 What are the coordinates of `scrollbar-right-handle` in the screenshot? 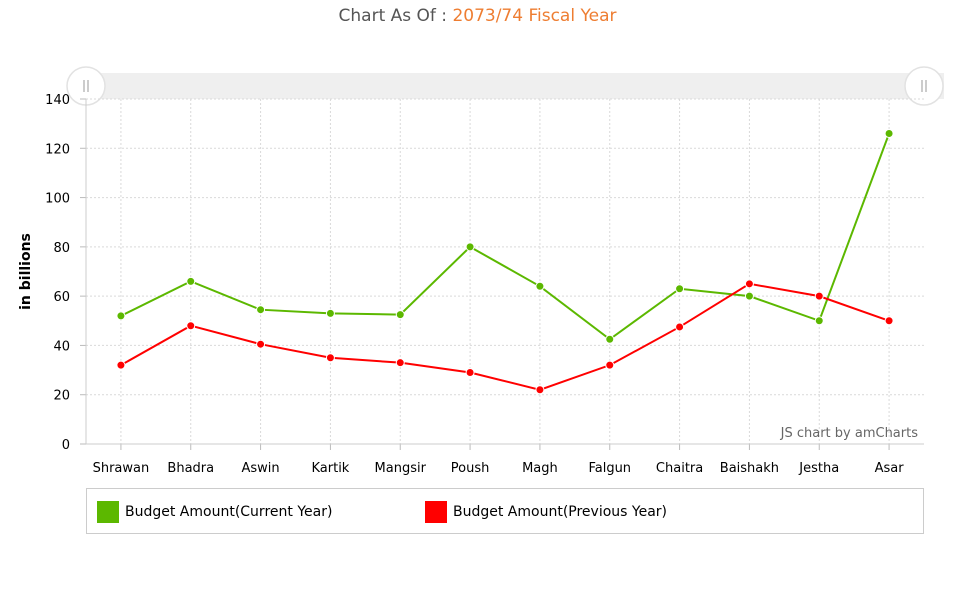 It's located at (924, 86).